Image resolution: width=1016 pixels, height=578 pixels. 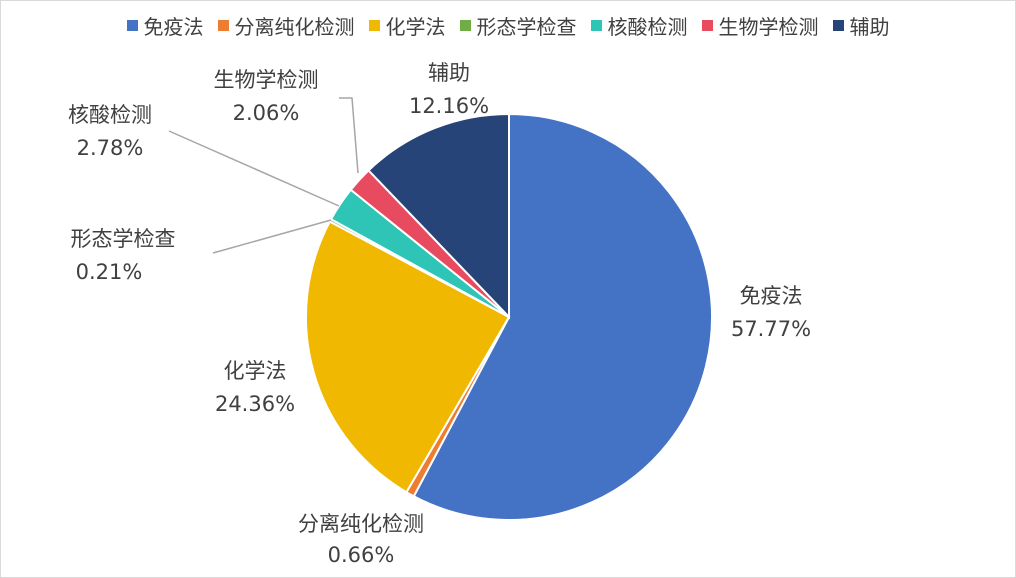 I want to click on slice-value-label: 57.77%, so click(x=771, y=329).